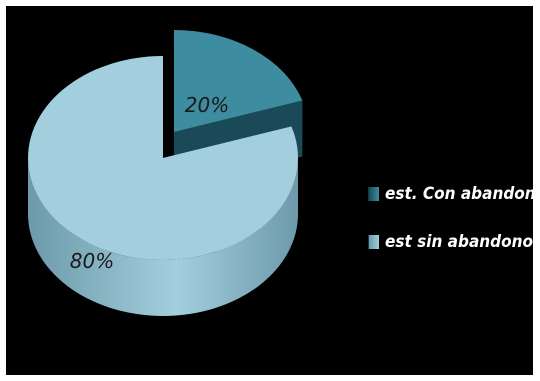 Image resolution: width=540 pixels, height=381 pixels. I want to click on legend-item-sin-abandono: est sin abandono, so click(450, 242).